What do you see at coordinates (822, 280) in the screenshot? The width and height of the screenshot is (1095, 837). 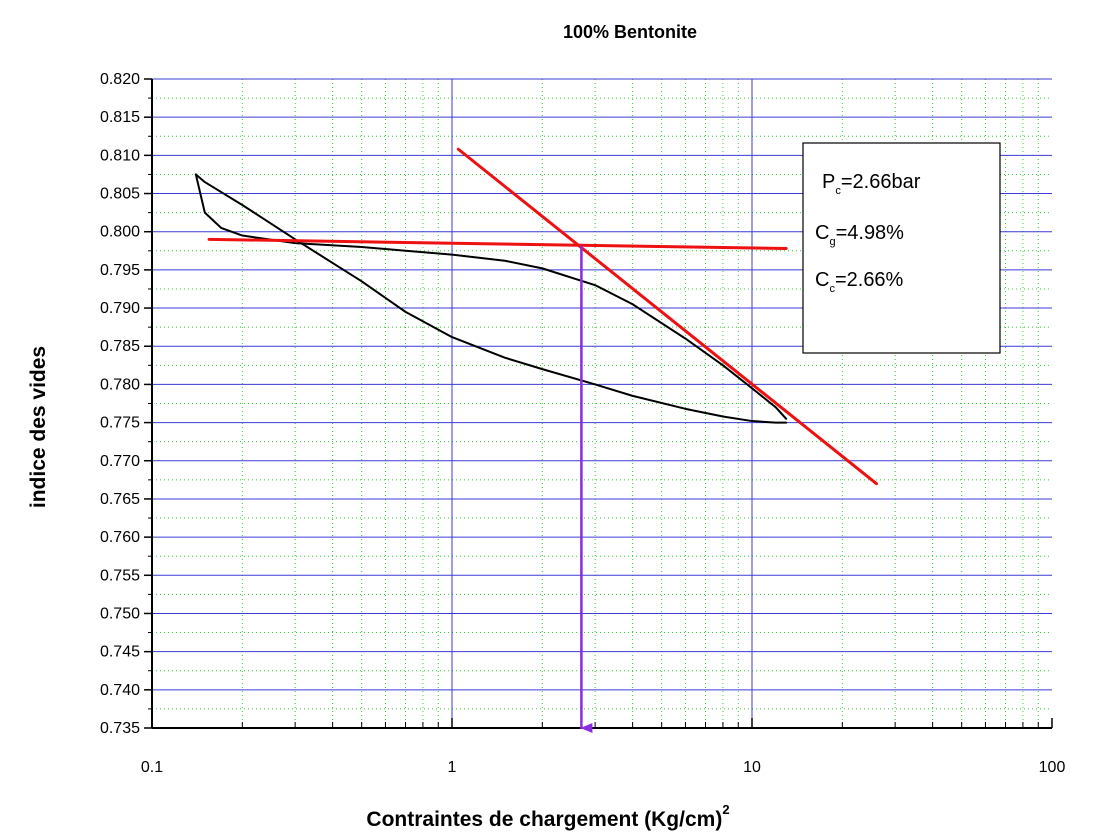 I see `annotation-cc-main: C` at bounding box center [822, 280].